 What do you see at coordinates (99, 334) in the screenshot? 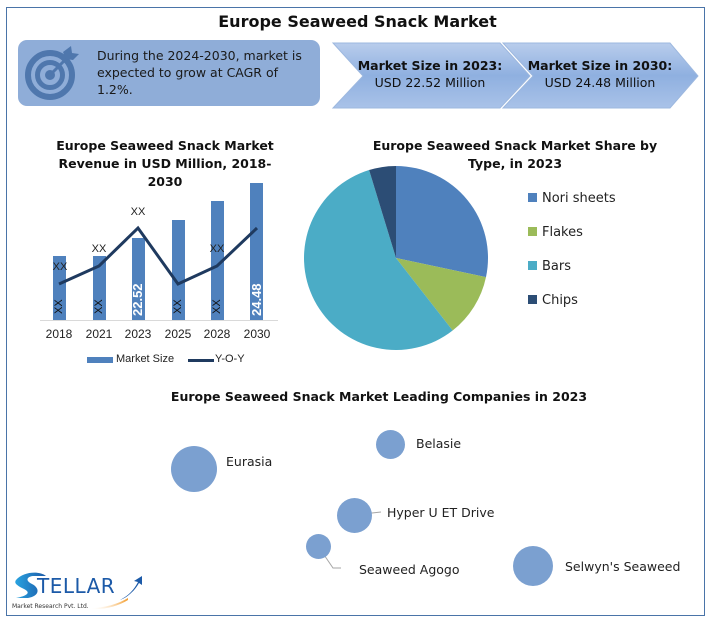
I see `x-tick-2021: 2021` at bounding box center [99, 334].